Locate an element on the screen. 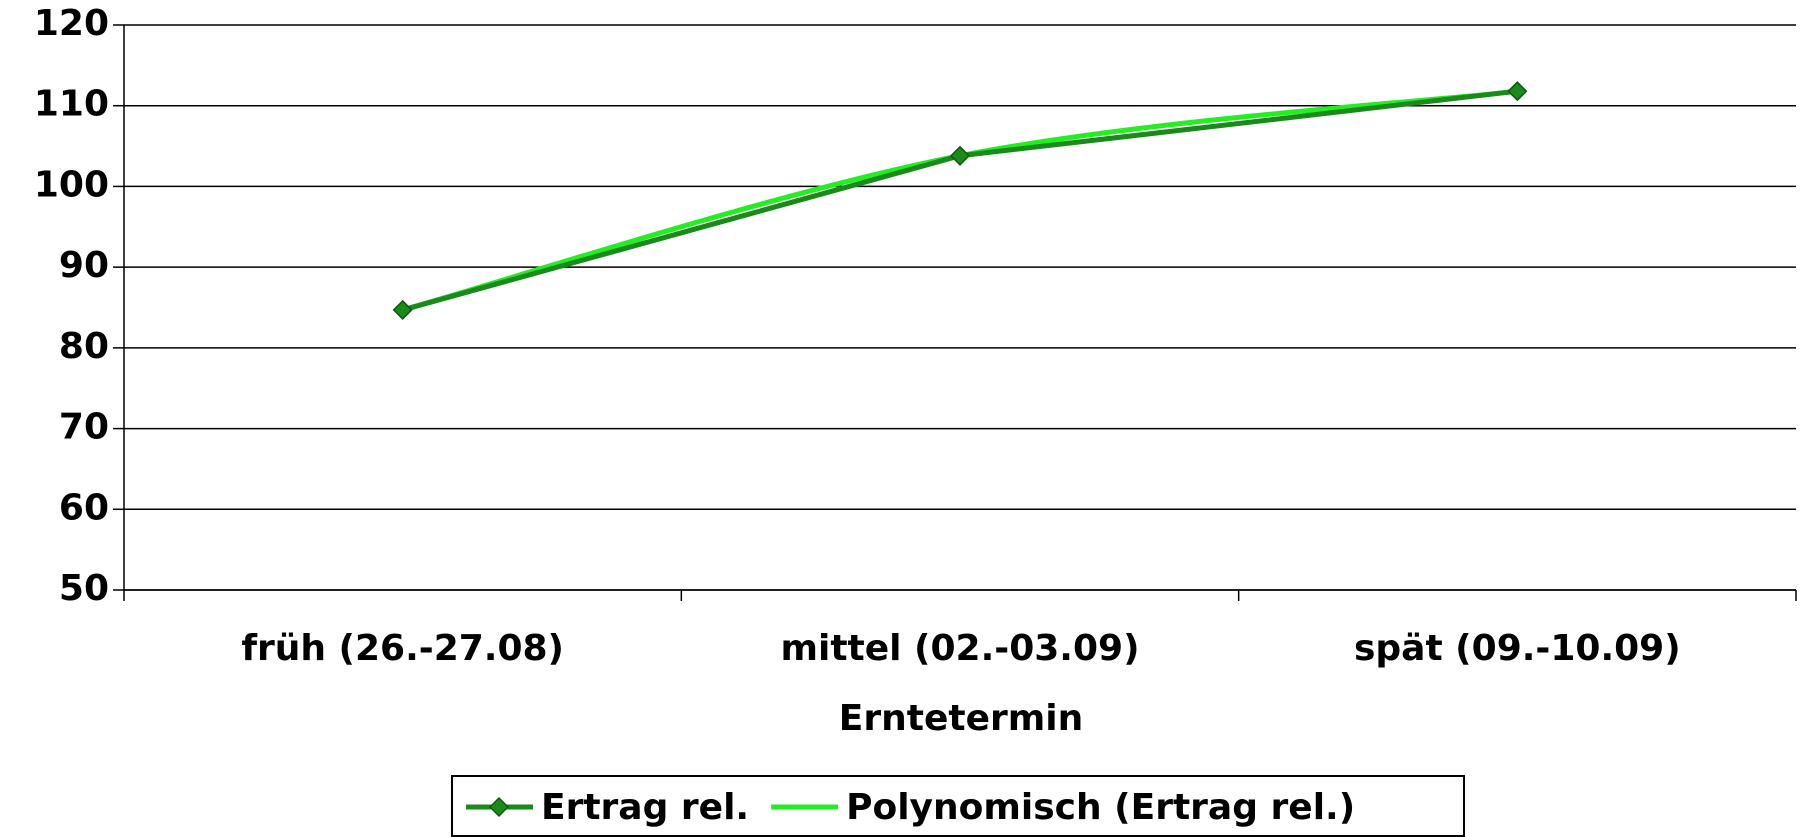  x-tick-label: spät (09.-10.09) is located at coordinates (1517, 648).